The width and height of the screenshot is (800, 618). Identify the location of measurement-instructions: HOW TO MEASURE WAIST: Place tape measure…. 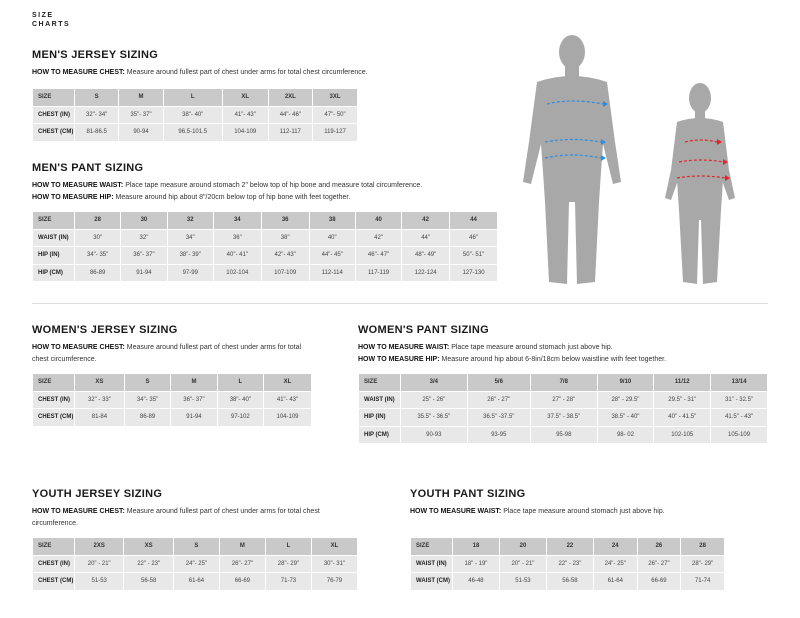
(277, 191).